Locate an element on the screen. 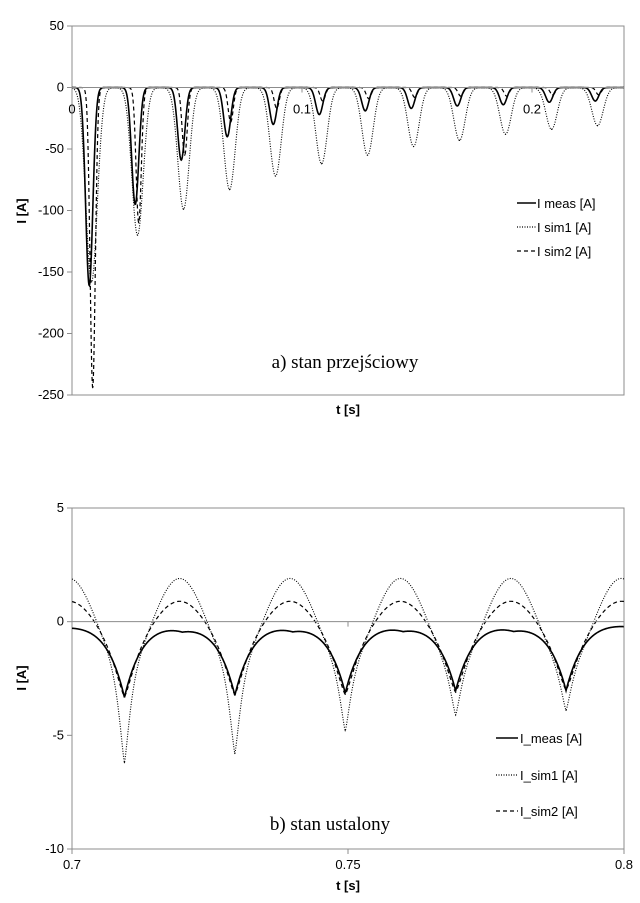 Image resolution: width=640 pixels, height=903 pixels. legend: I meas [A] I sim1 [A] I sim2 [A] is located at coordinates (556, 227).